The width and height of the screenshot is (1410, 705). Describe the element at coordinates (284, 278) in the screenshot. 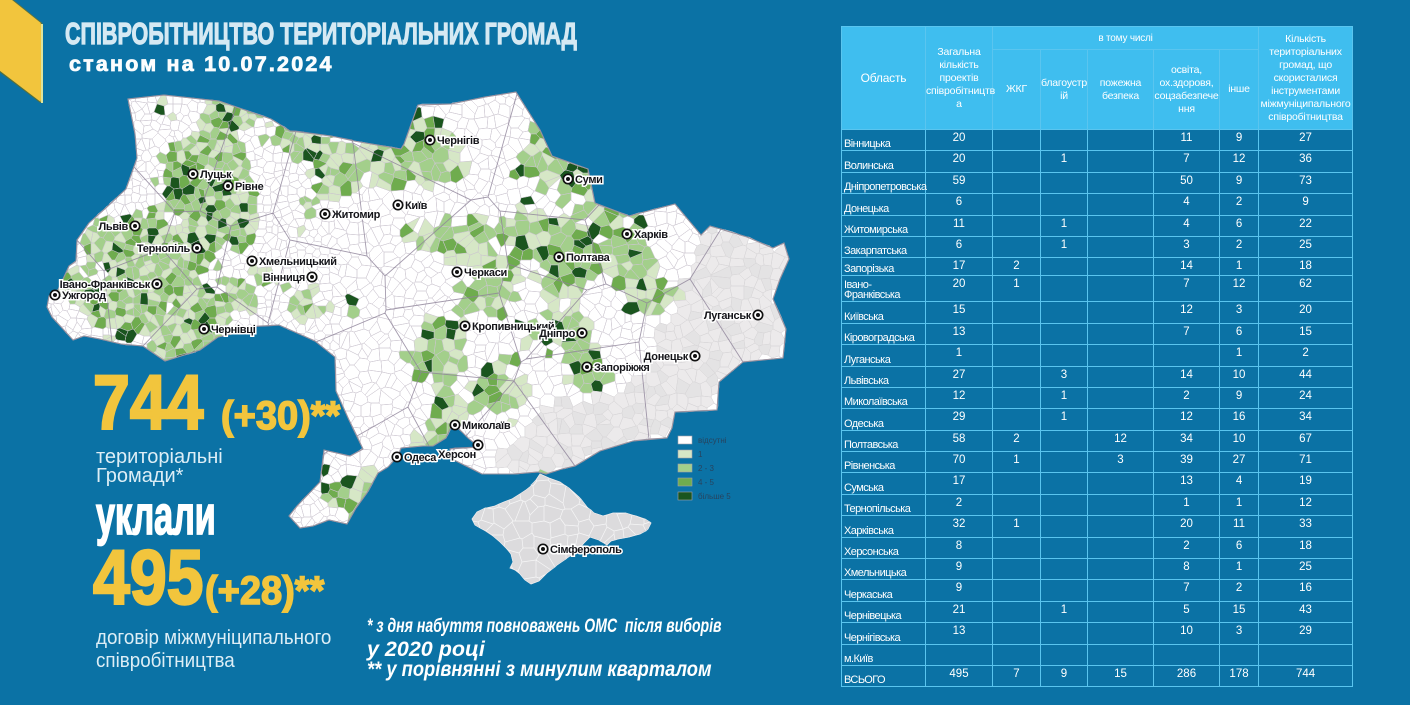

I see `svg-text: Вінниця` at that location.